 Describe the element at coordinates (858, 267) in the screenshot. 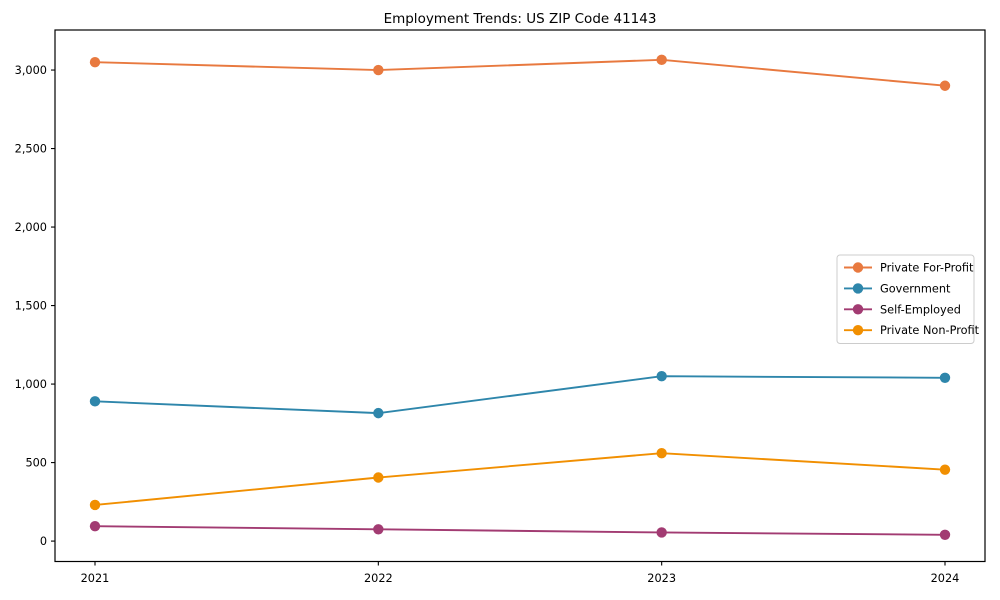

I see `legend-marker-private-for-profit` at that location.